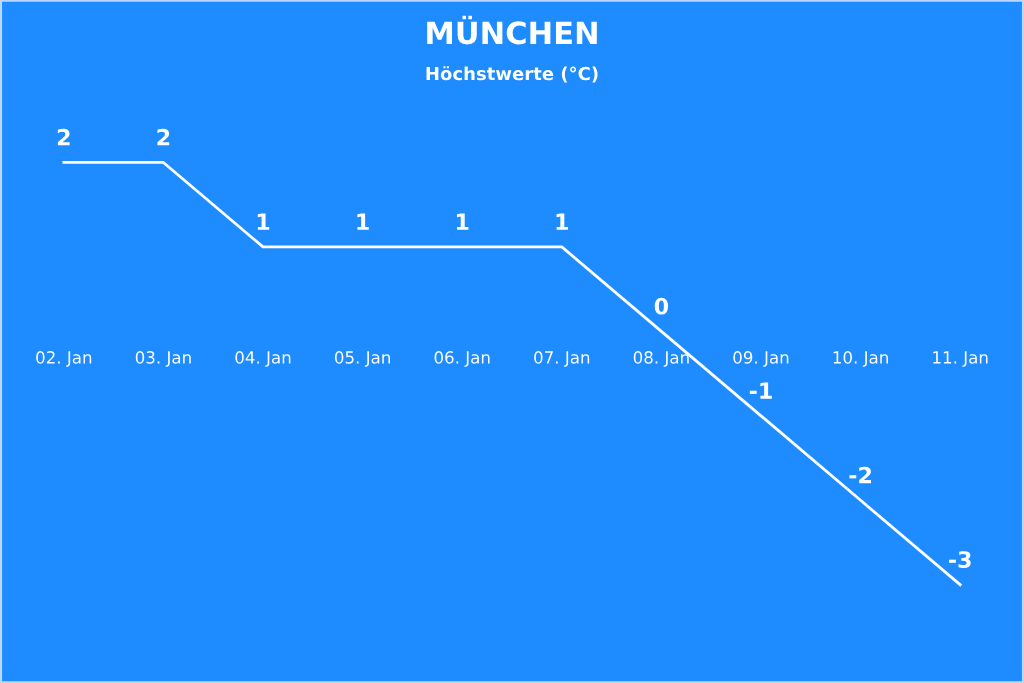  Describe the element at coordinates (661, 306) in the screenshot. I see `data-label: 0` at that location.